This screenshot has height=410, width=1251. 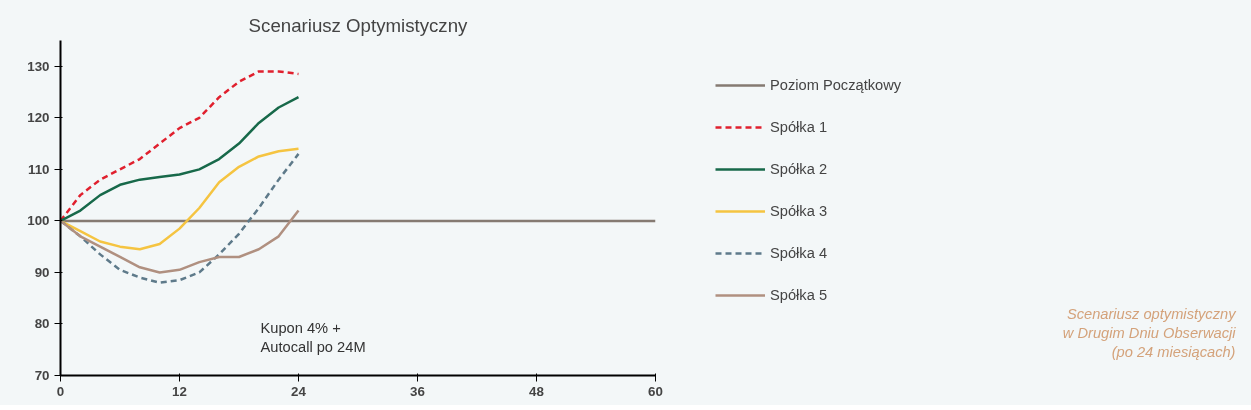 What do you see at coordinates (39, 169) in the screenshot?
I see `y-tick-label: 110` at bounding box center [39, 169].